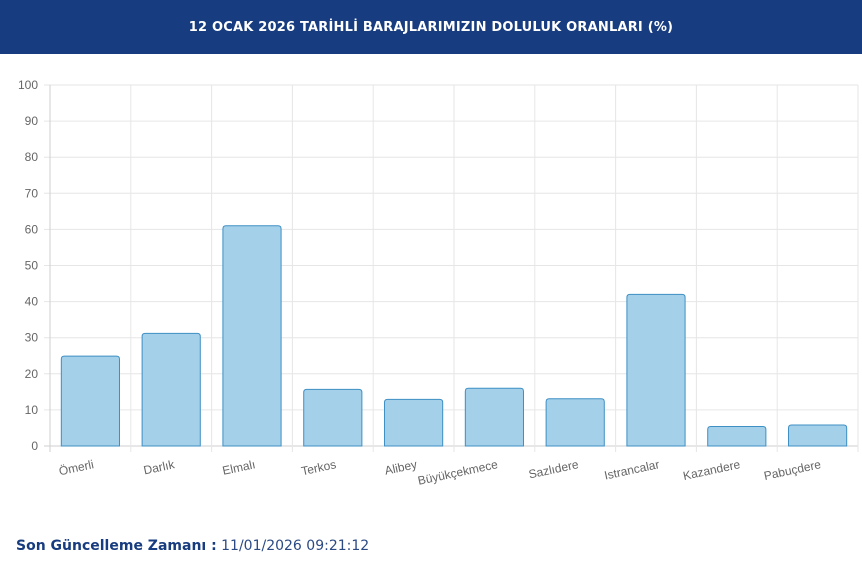 The width and height of the screenshot is (862, 569). I want to click on x-category-label: Elmalı, so click(239, 467).